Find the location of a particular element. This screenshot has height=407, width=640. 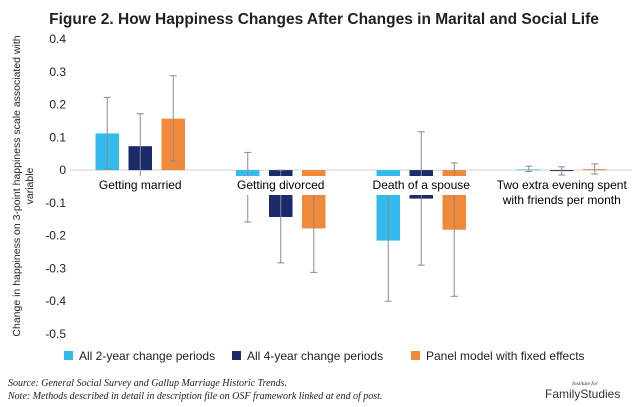

y-axis-label-line-2: variable is located at coordinates (30, 185).